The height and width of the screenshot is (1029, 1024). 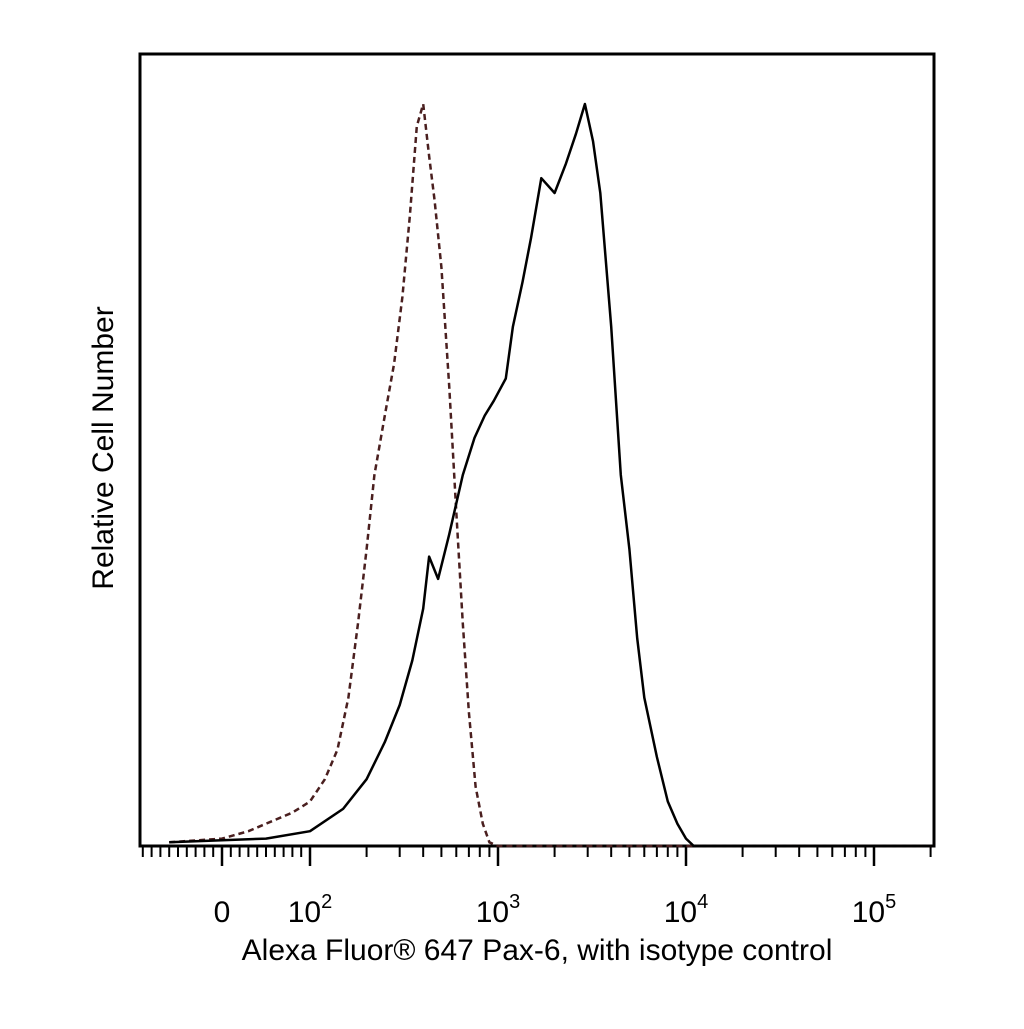 I want to click on y-axis-label: Relative Cell Number, so click(x=103, y=447).